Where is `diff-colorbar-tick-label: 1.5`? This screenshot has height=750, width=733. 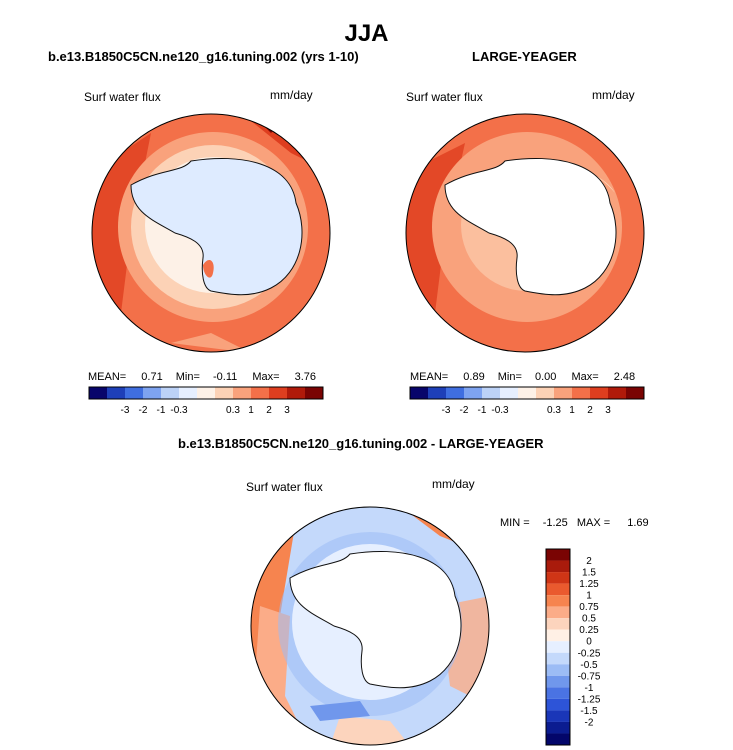
diff-colorbar-tick-label: 1.5 is located at coordinates (589, 573).